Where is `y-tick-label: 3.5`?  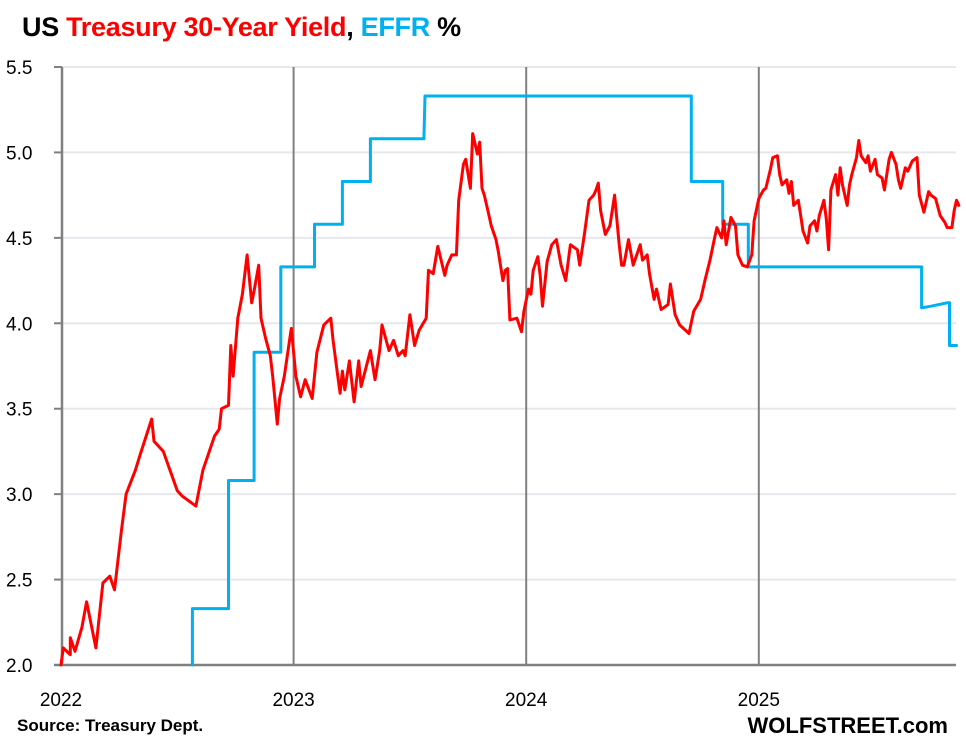
y-tick-label: 3.5 is located at coordinates (19, 410).